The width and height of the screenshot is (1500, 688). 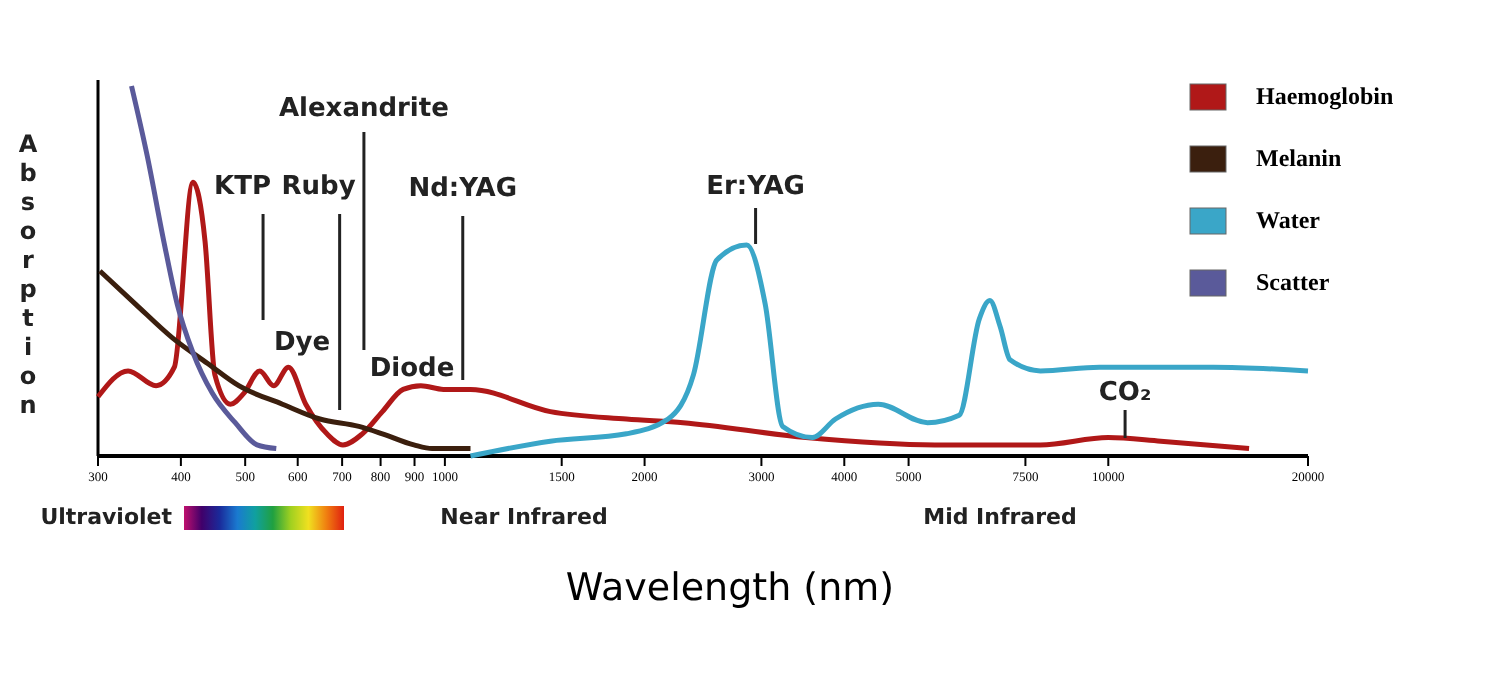 What do you see at coordinates (302, 343) in the screenshot?
I see `annotation: Dye` at bounding box center [302, 343].